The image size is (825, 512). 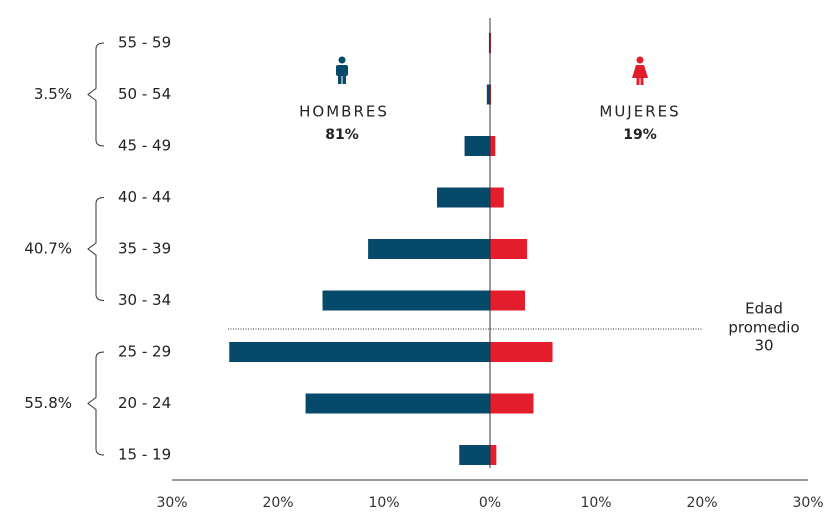 What do you see at coordinates (53, 94) in the screenshot?
I see `group-label: 3.5%` at bounding box center [53, 94].